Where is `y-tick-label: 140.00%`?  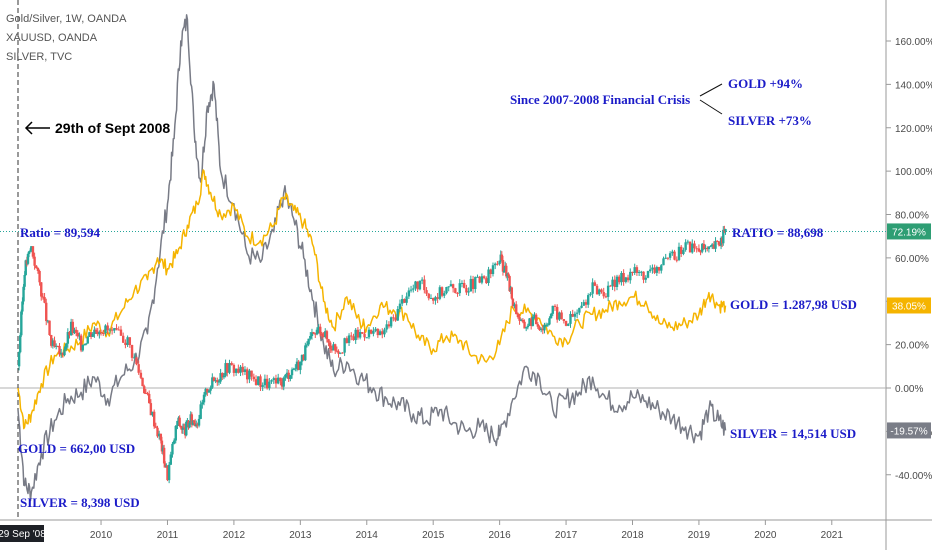
y-tick-label: 140.00% is located at coordinates (913, 85).